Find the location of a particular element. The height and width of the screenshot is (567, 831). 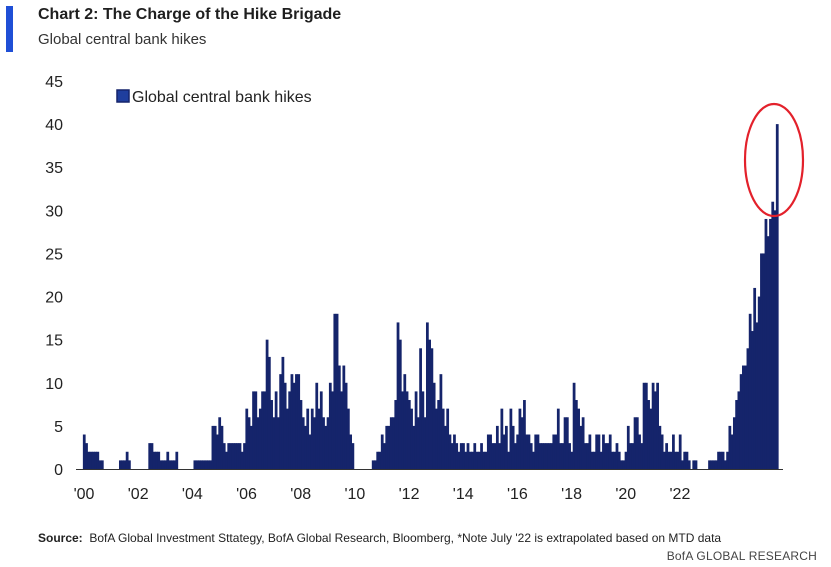

x-tick-label: '16 is located at coordinates (517, 494).